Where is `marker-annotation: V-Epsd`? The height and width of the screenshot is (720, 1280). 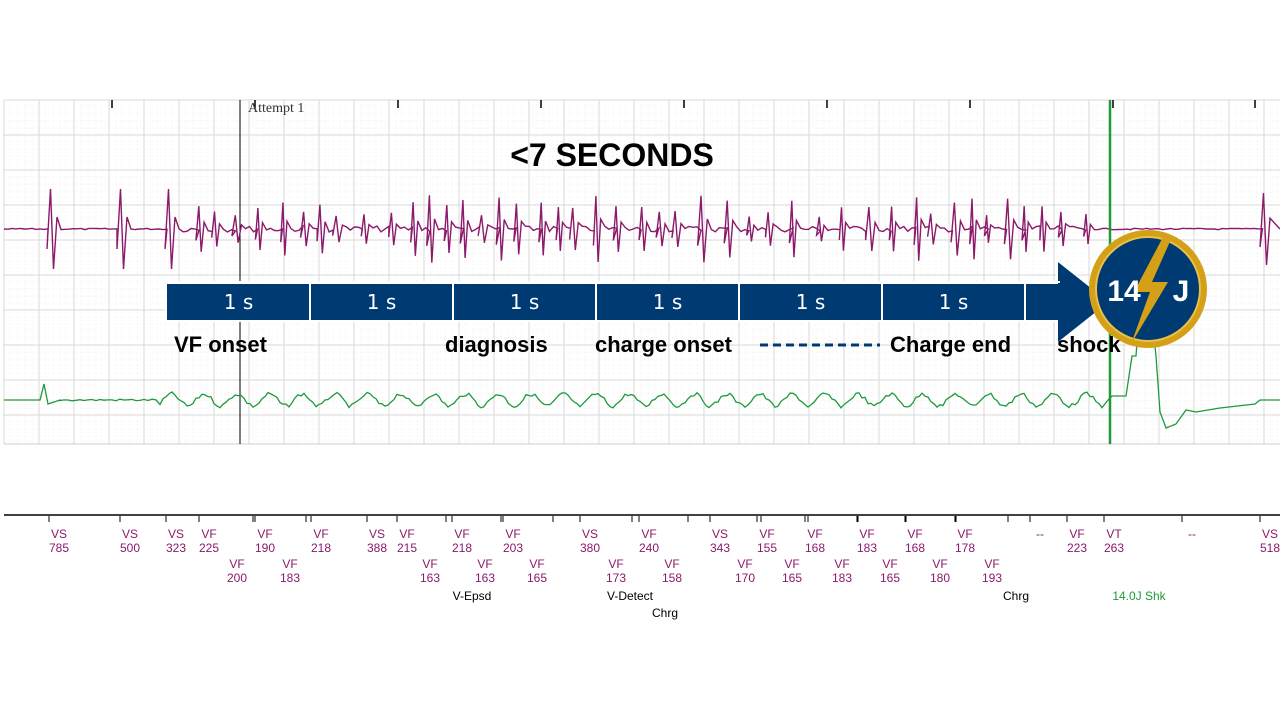 marker-annotation: V-Epsd is located at coordinates (472, 596).